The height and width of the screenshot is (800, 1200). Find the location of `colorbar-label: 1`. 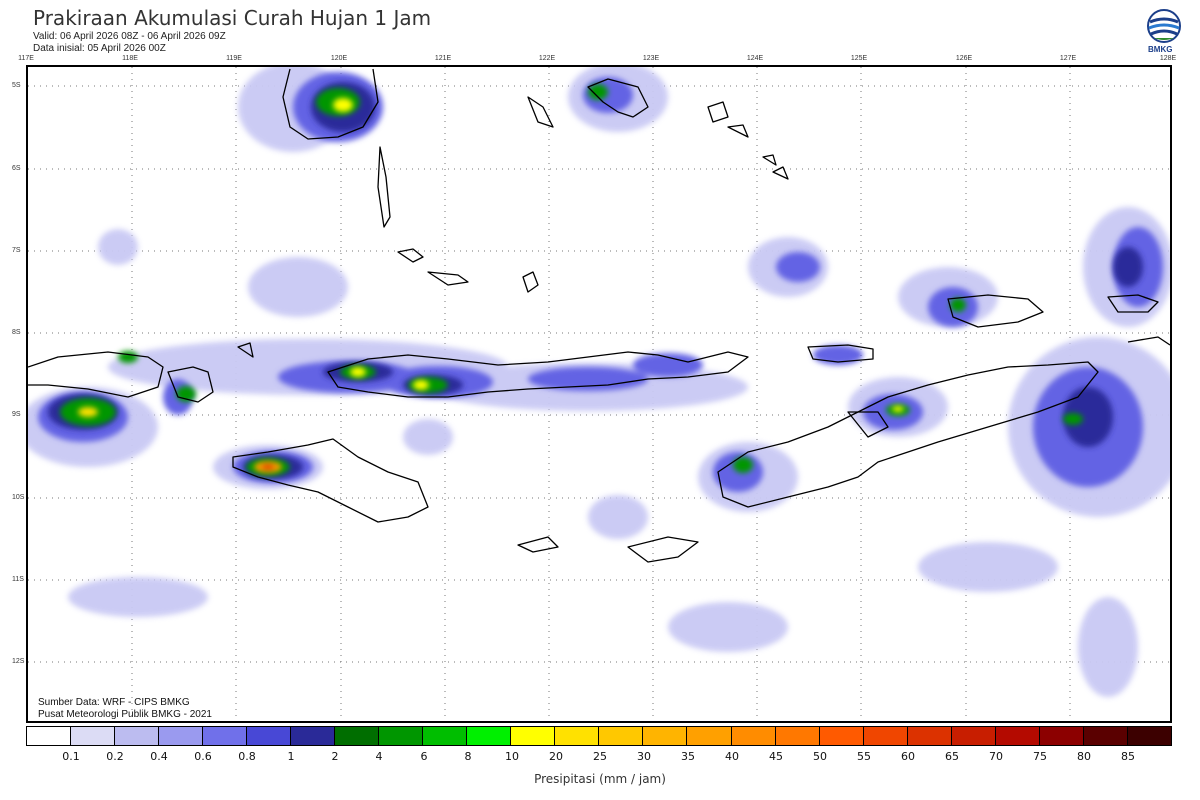

colorbar-label: 1 is located at coordinates (291, 756).